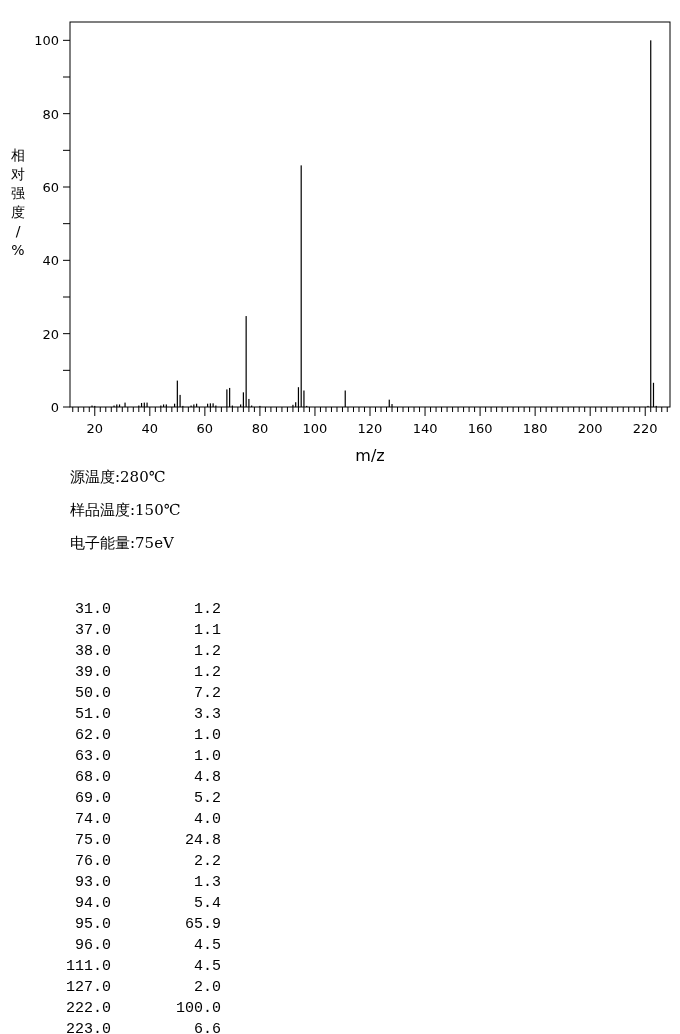 The image size is (680, 1034). I want to click on text: 5.2, so click(207, 798).